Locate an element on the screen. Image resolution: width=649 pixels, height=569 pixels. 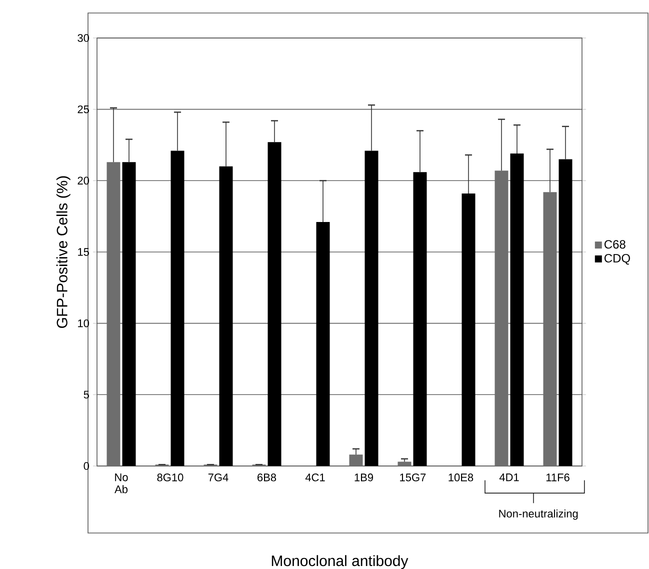
x-tick-label: 6B8 is located at coordinates (267, 478).